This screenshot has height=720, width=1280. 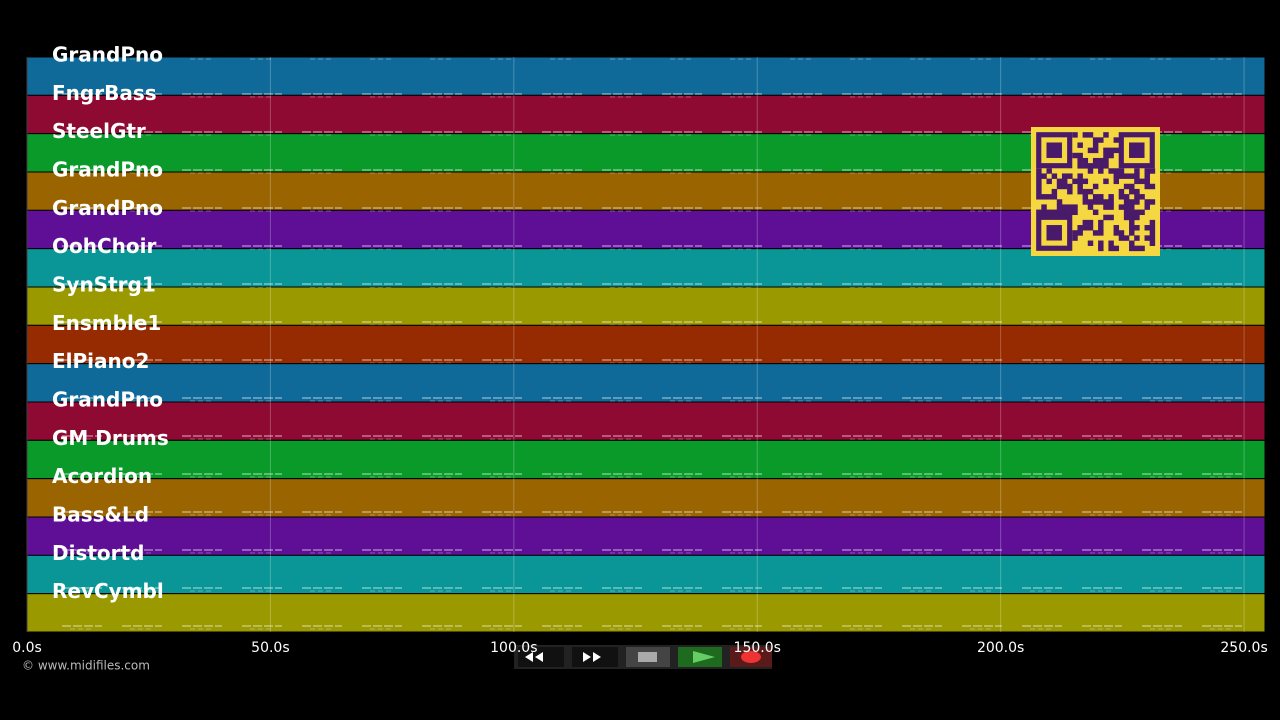 I want to click on time-tick-label: 100.0s, so click(x=513, y=648).